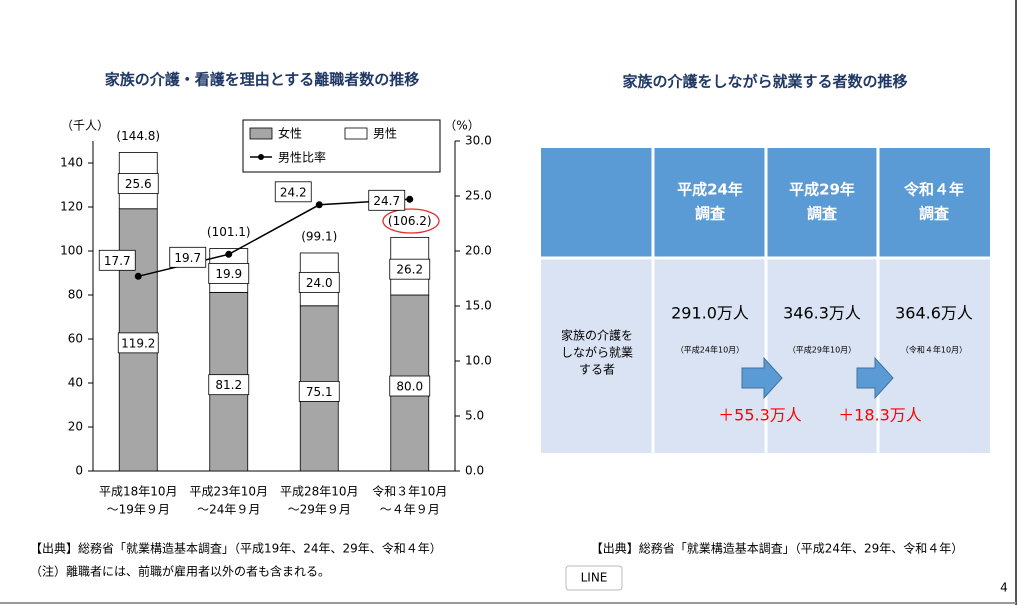  What do you see at coordinates (474, 471) in the screenshot?
I see `y2-tick-label: 0.0` at bounding box center [474, 471].